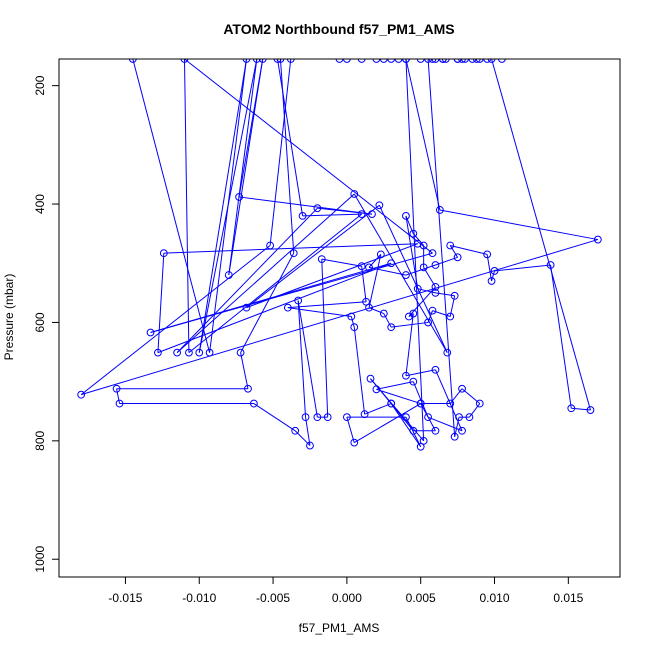 This screenshot has width=650, height=650. Describe the element at coordinates (199, 598) in the screenshot. I see `x-tick-label: -0.010` at that location.